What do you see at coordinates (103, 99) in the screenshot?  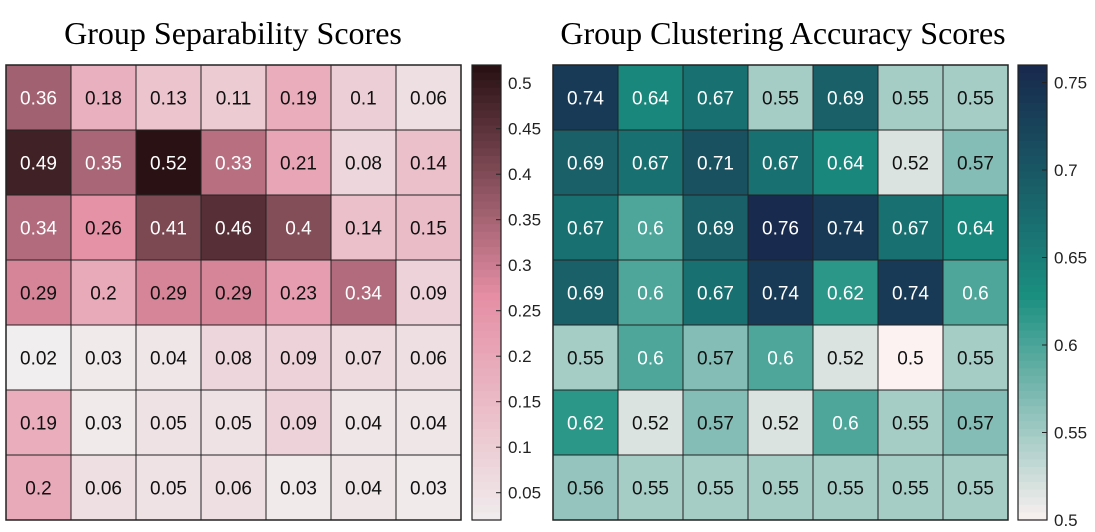 I see `cell-value-label: 0.18` at bounding box center [103, 99].